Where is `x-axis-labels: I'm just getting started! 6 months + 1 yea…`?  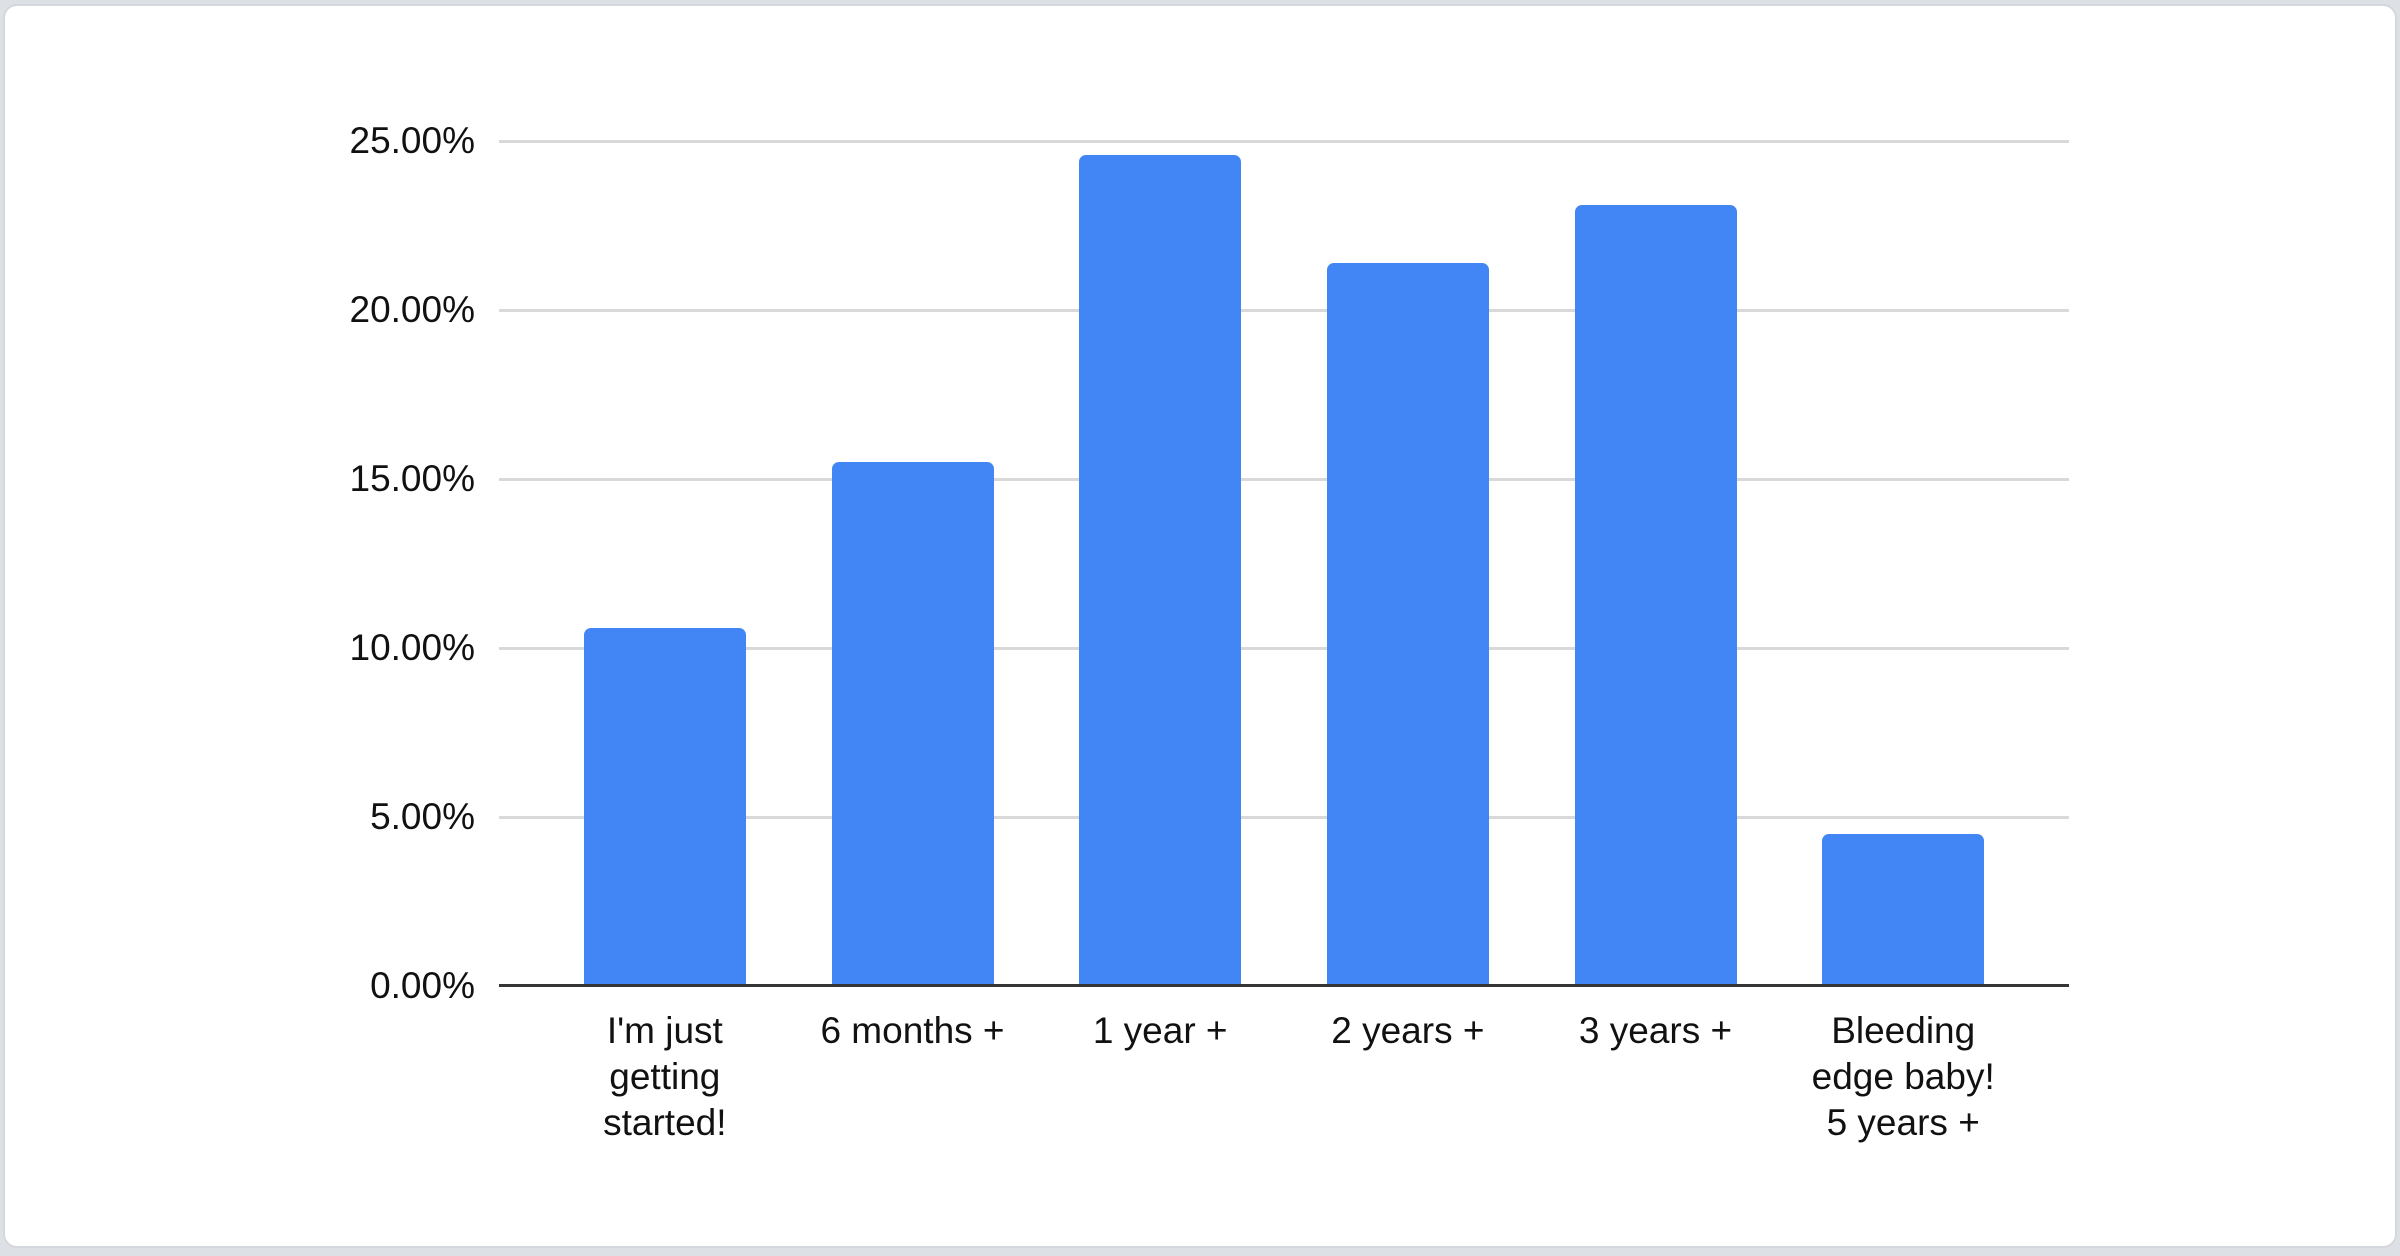
x-axis-labels: I'm just getting started! 6 months + 1 yea… is located at coordinates (1284, 1077).